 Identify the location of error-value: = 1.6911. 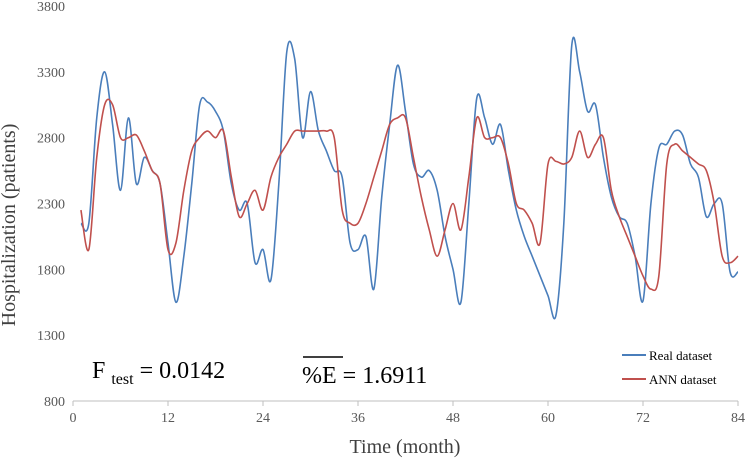
(385, 376).